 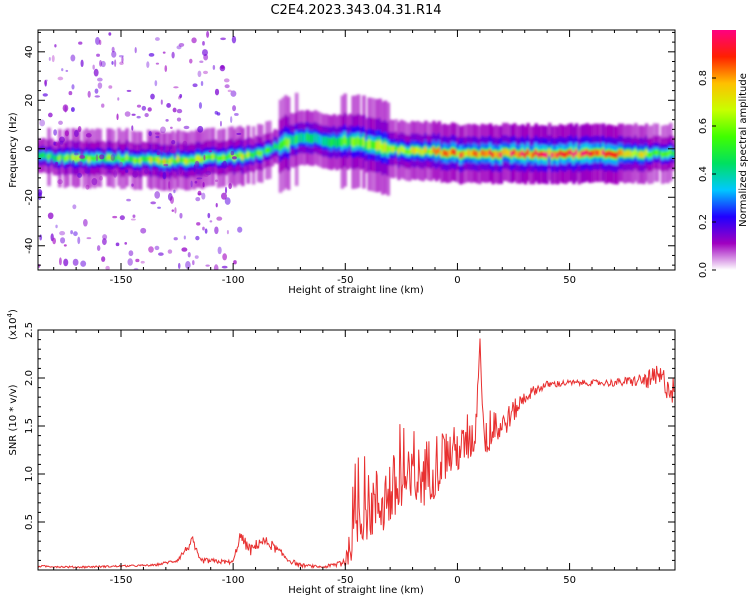 I want to click on snr-x-tick-label: -50, so click(x=345, y=580).